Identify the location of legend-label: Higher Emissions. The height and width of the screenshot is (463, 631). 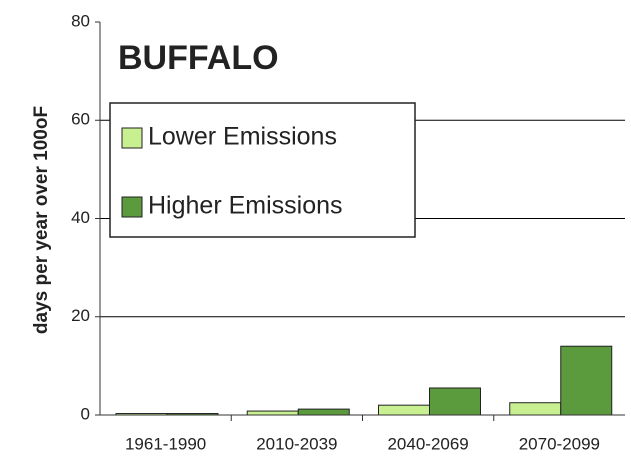
(245, 206).